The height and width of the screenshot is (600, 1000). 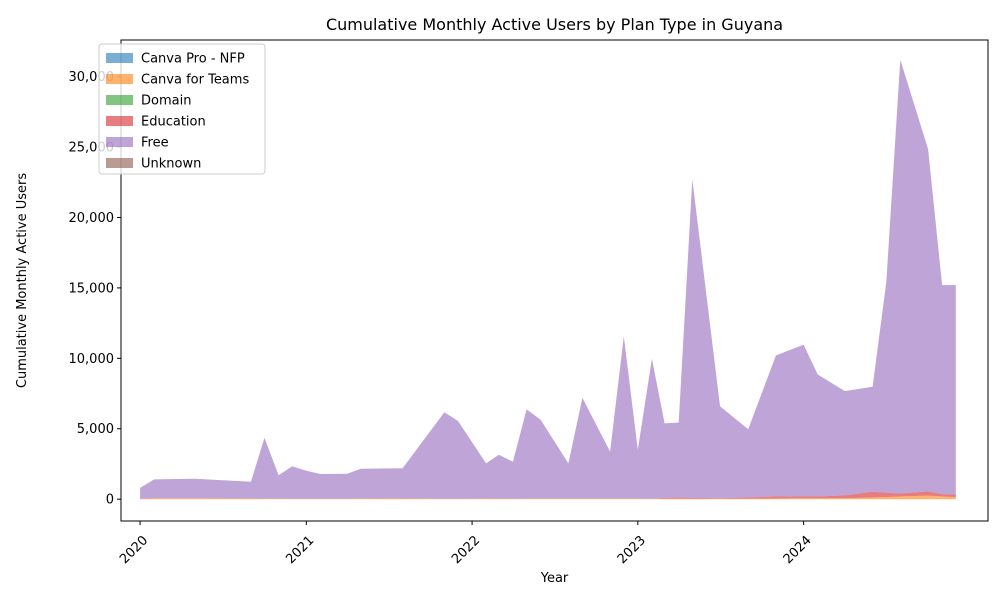 I want to click on area-canva-for-teams, so click(x=548, y=497).